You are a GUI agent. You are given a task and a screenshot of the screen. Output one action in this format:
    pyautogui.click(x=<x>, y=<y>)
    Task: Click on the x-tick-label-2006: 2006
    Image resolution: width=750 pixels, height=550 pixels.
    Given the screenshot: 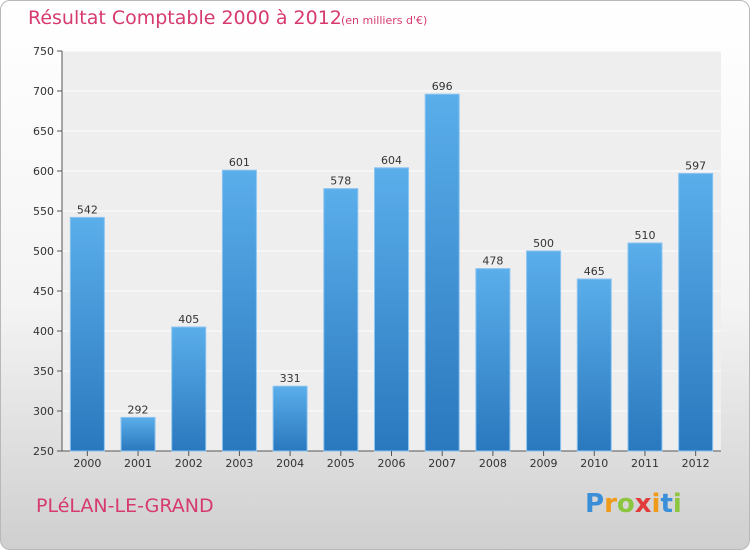 What is the action you would take?
    pyautogui.click(x=392, y=463)
    